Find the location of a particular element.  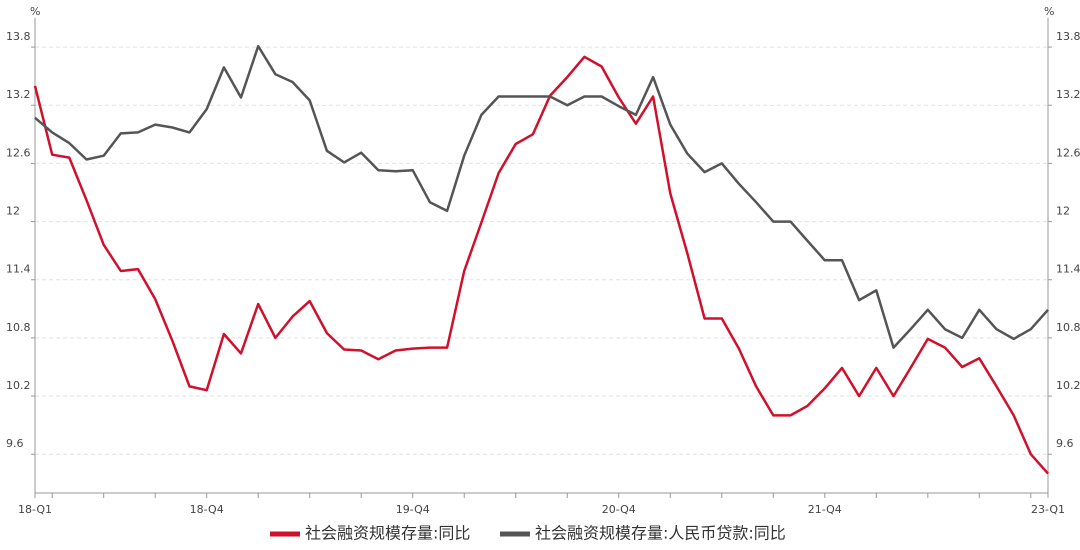

y2-tick-label: 13.2 is located at coordinates (1068, 94).